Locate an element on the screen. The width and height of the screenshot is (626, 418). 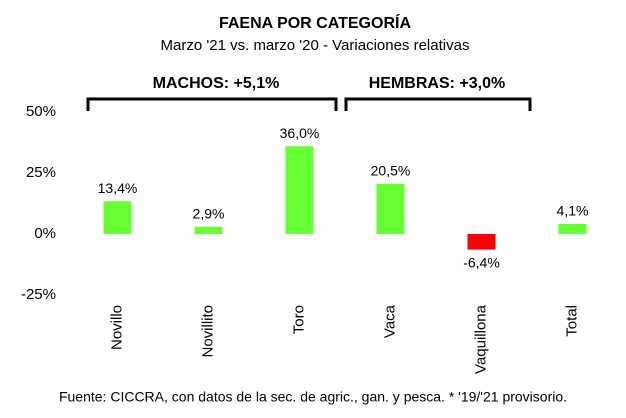
x-tick-label: Toro is located at coordinates (298, 319).